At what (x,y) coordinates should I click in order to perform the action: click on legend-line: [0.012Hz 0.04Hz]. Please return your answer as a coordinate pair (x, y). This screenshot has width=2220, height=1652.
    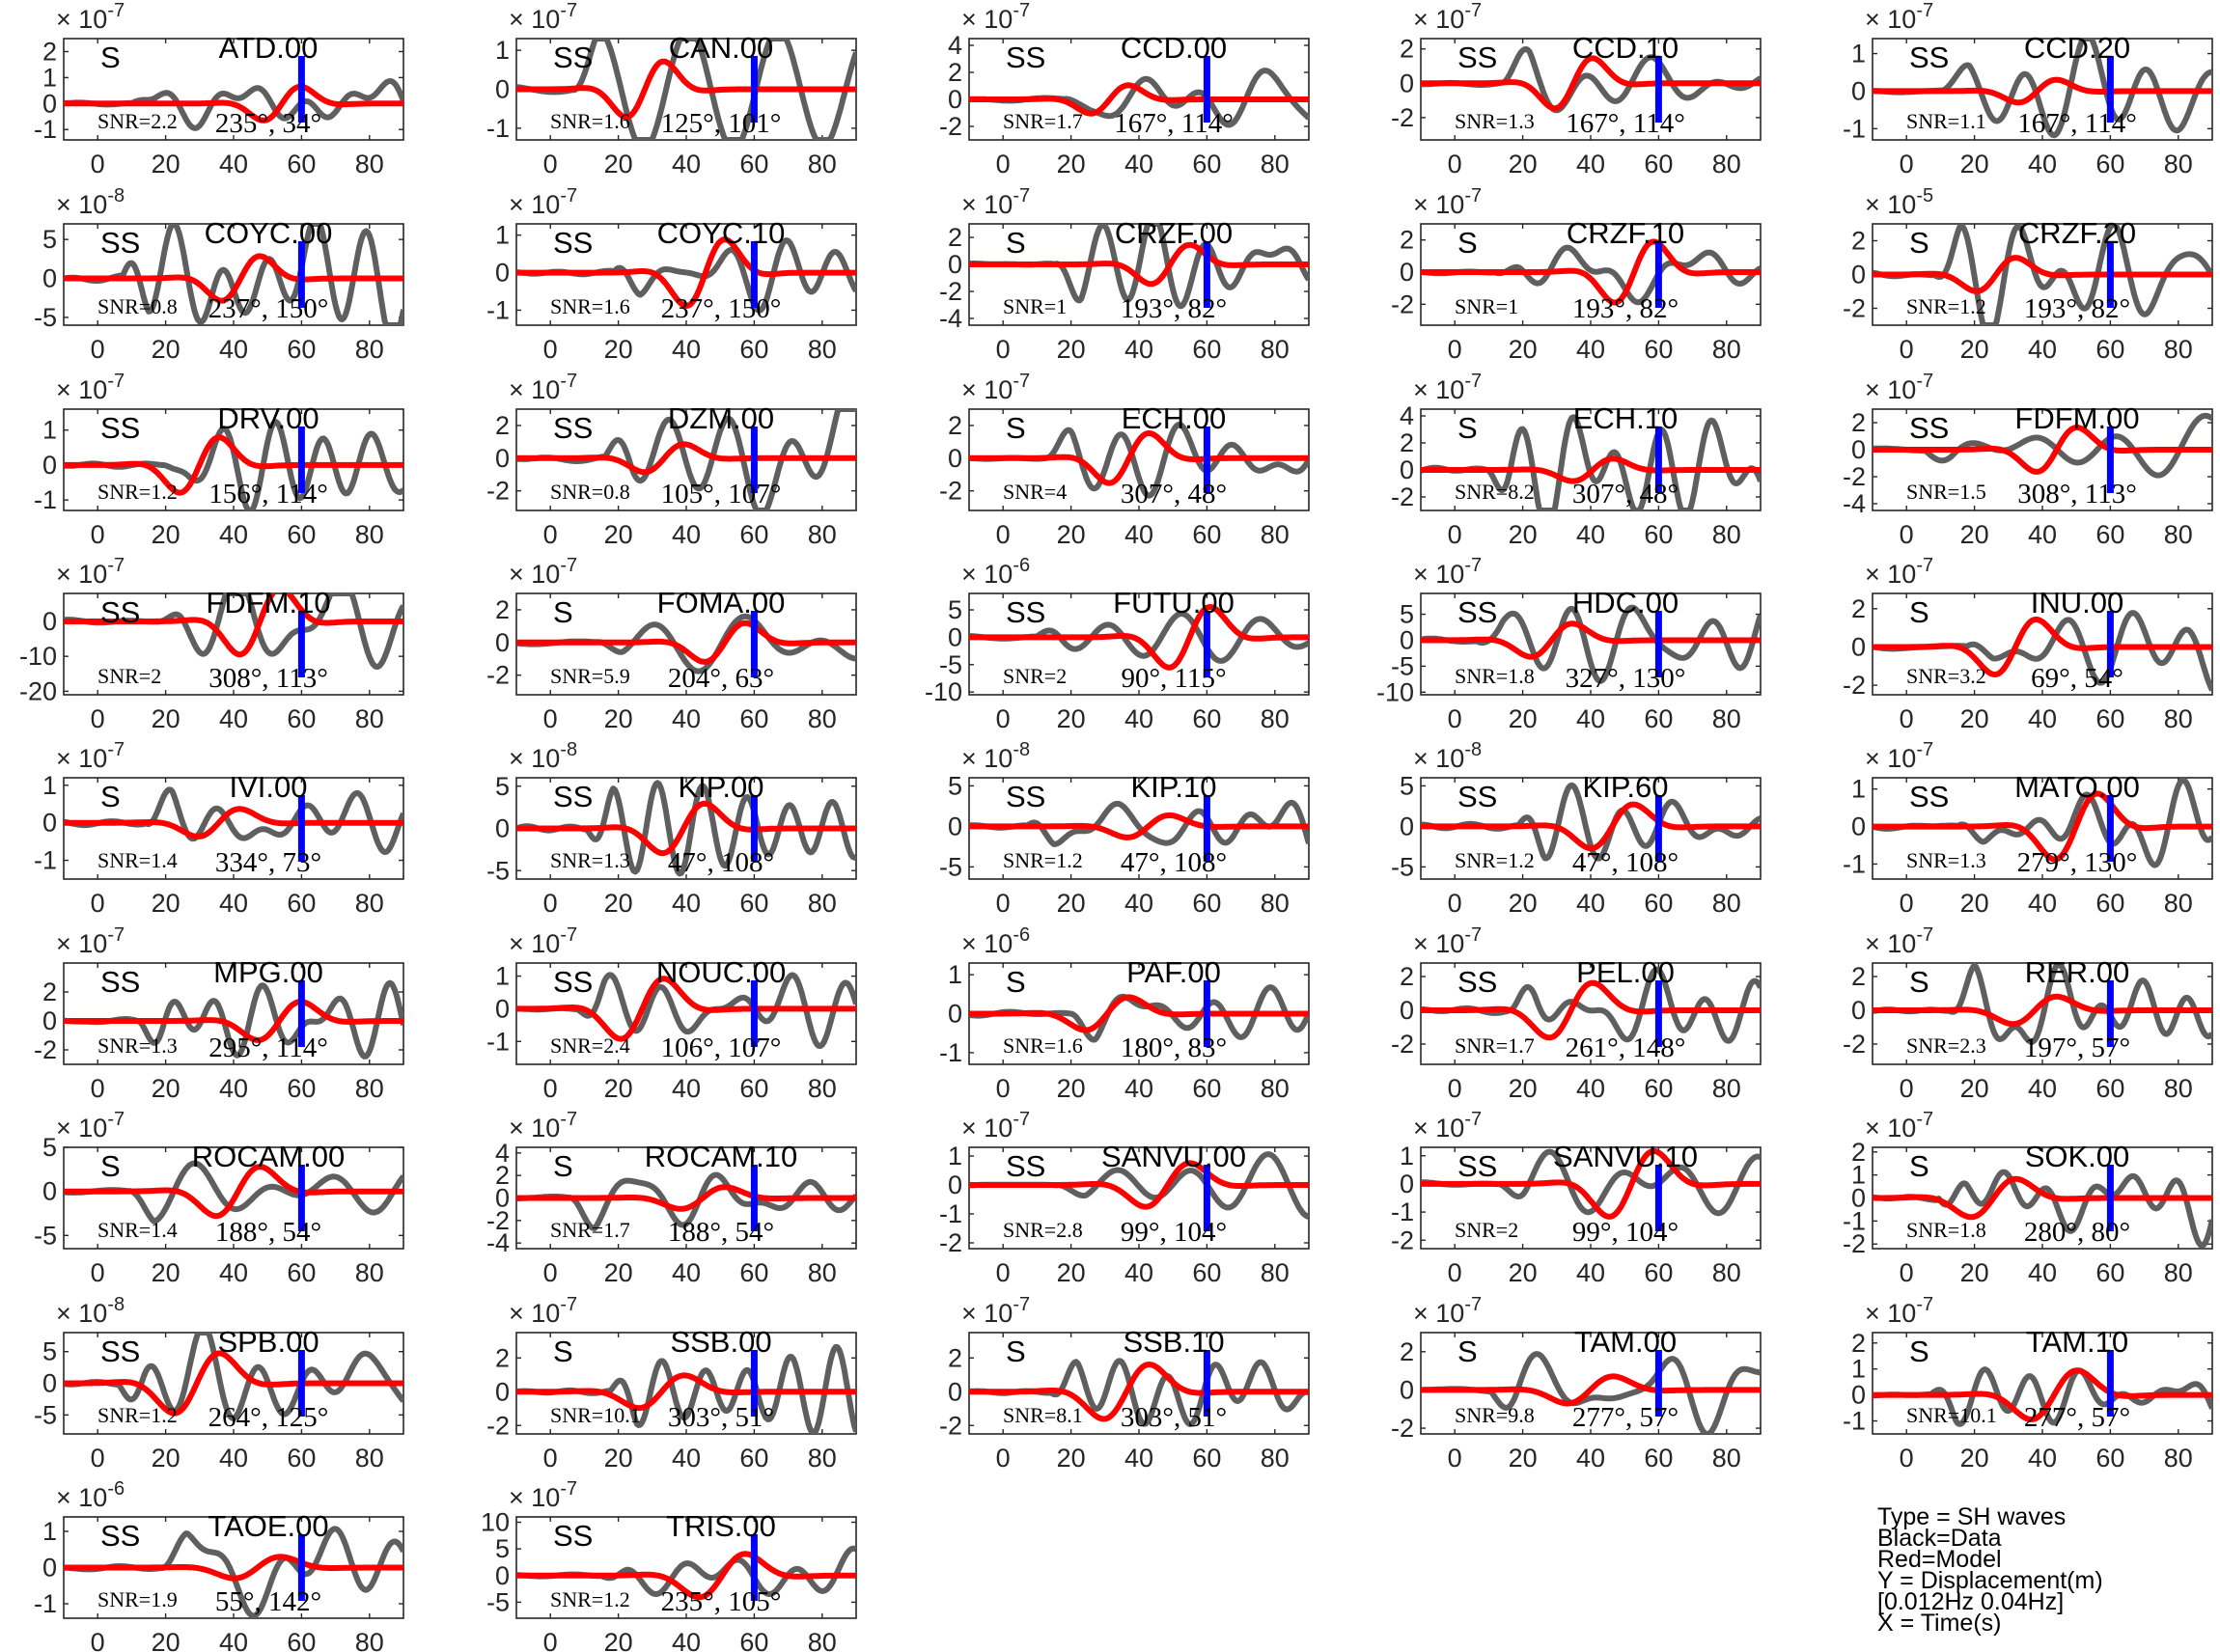
    Looking at the image, I should click on (1970, 1601).